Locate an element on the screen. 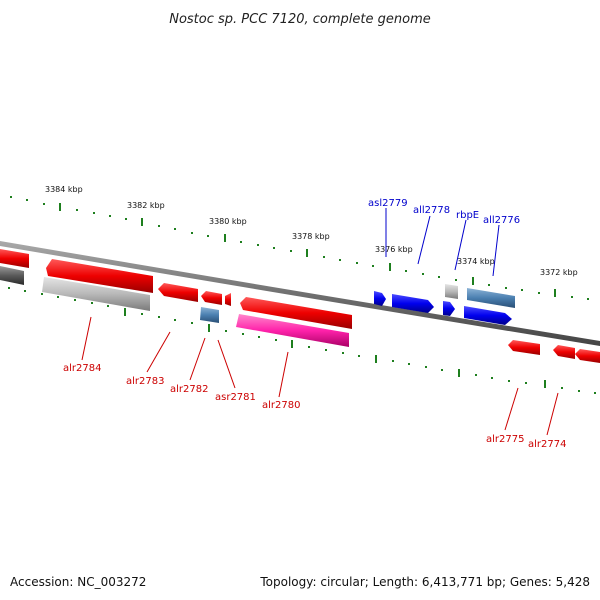 The height and width of the screenshot is (600, 600). gene-all2778 is located at coordinates (413, 303).